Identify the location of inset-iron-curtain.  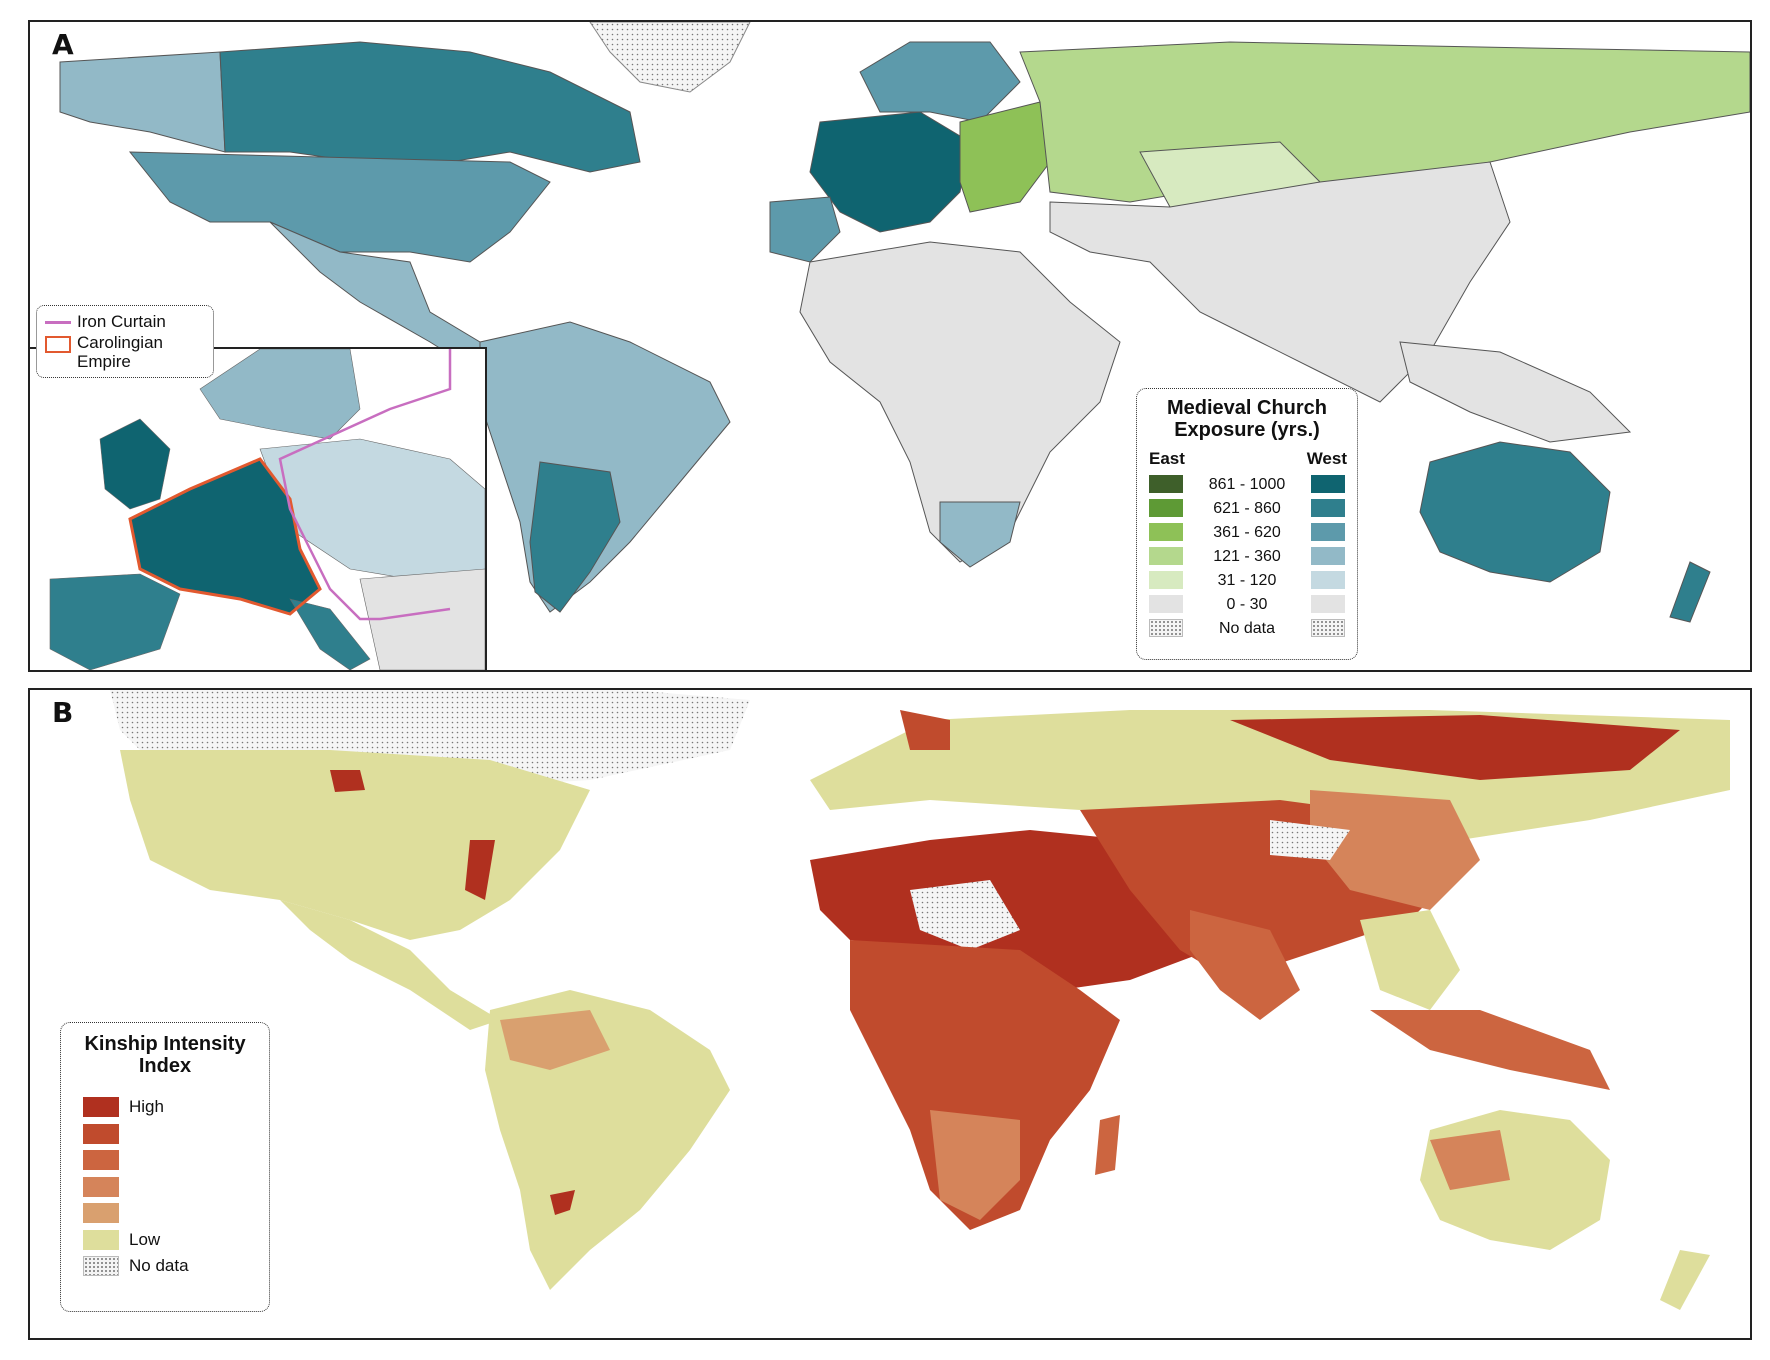
(365, 485).